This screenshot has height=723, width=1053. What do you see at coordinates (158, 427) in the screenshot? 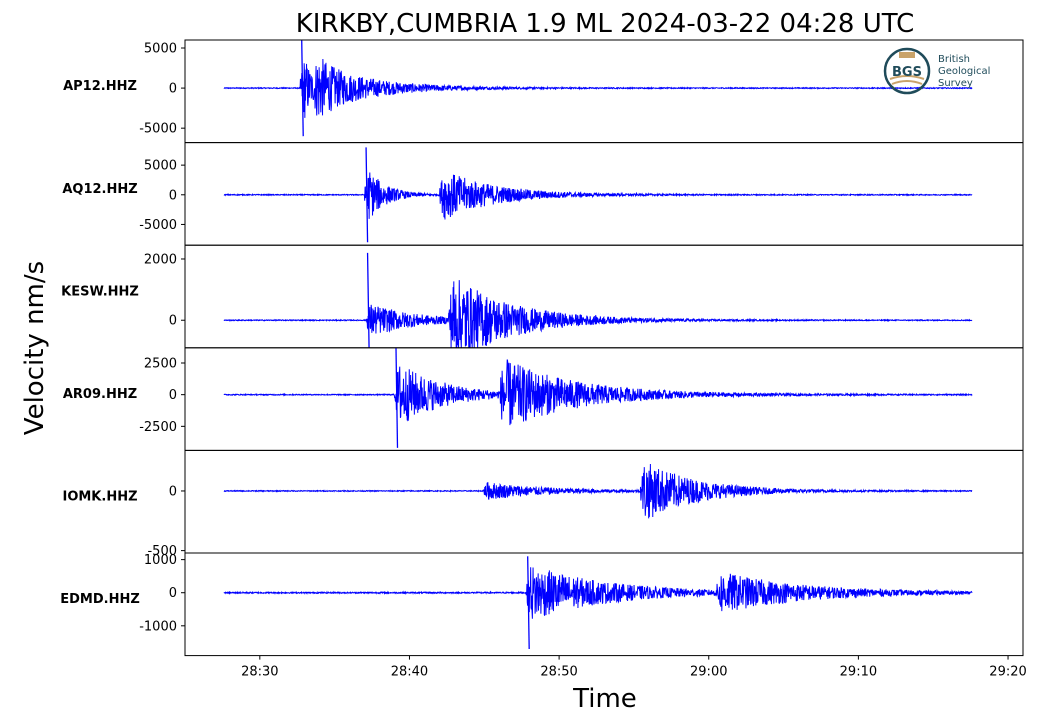
I see `y-tick-label: -2500` at bounding box center [158, 427].